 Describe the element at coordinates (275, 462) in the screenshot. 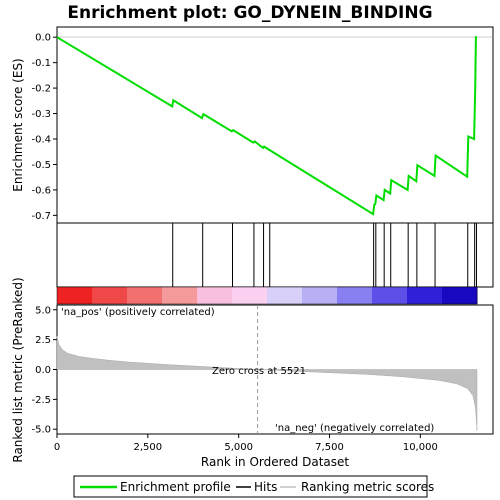

I see `rank-xlabel: Rank in Ordered Dataset` at that location.